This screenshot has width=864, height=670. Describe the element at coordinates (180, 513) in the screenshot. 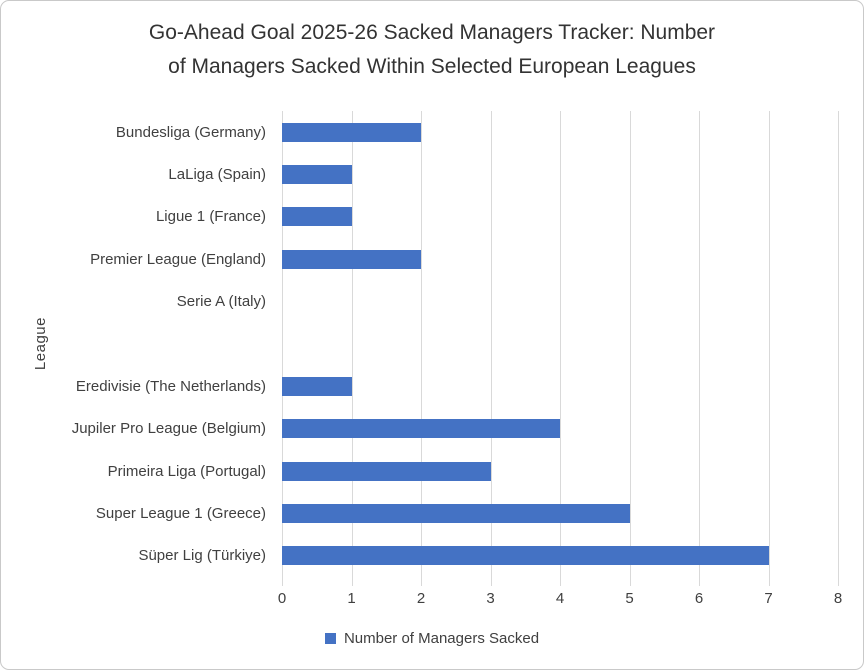

I see `category-label: Super League 1 (Greece)` at that location.